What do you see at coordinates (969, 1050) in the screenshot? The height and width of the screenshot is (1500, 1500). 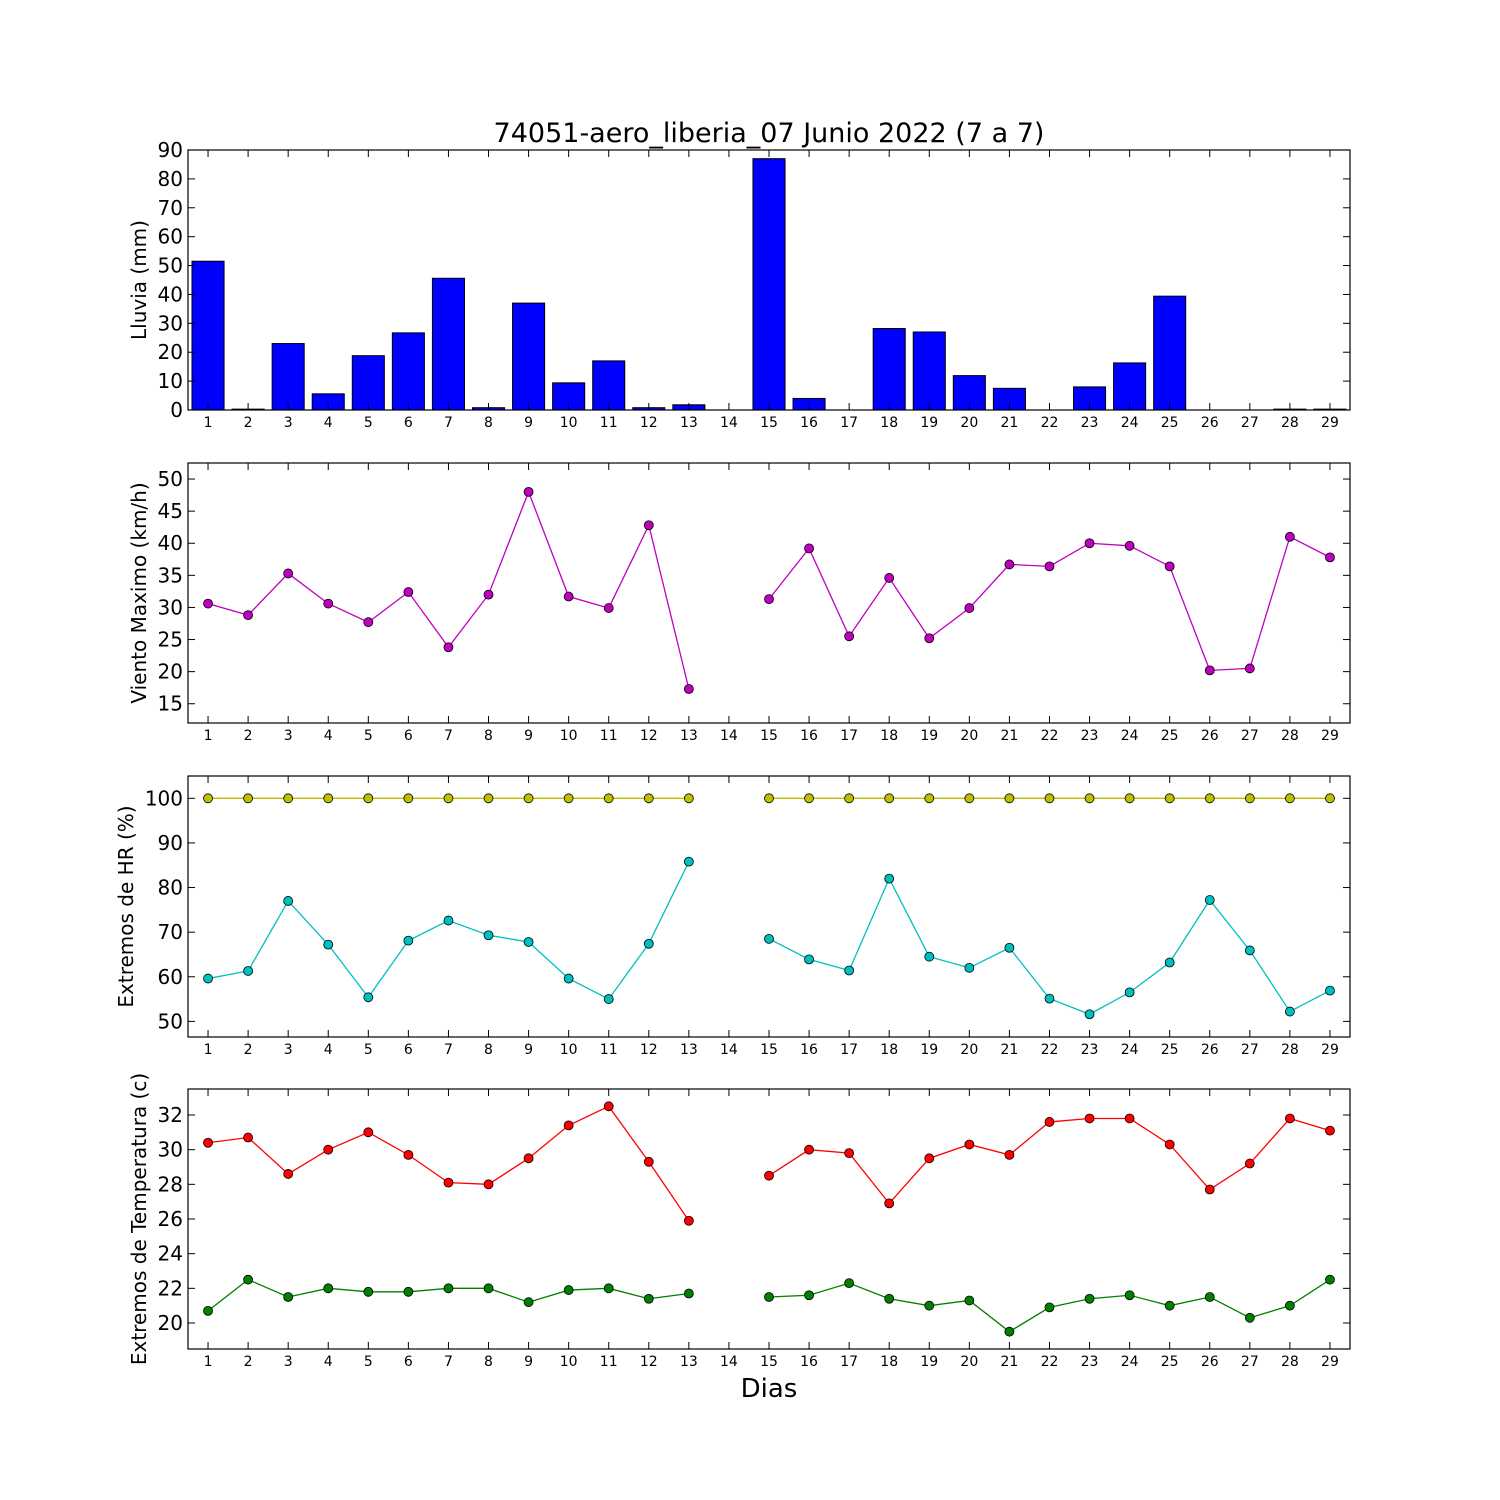 I see `x-tick-label: 20` at bounding box center [969, 1050].